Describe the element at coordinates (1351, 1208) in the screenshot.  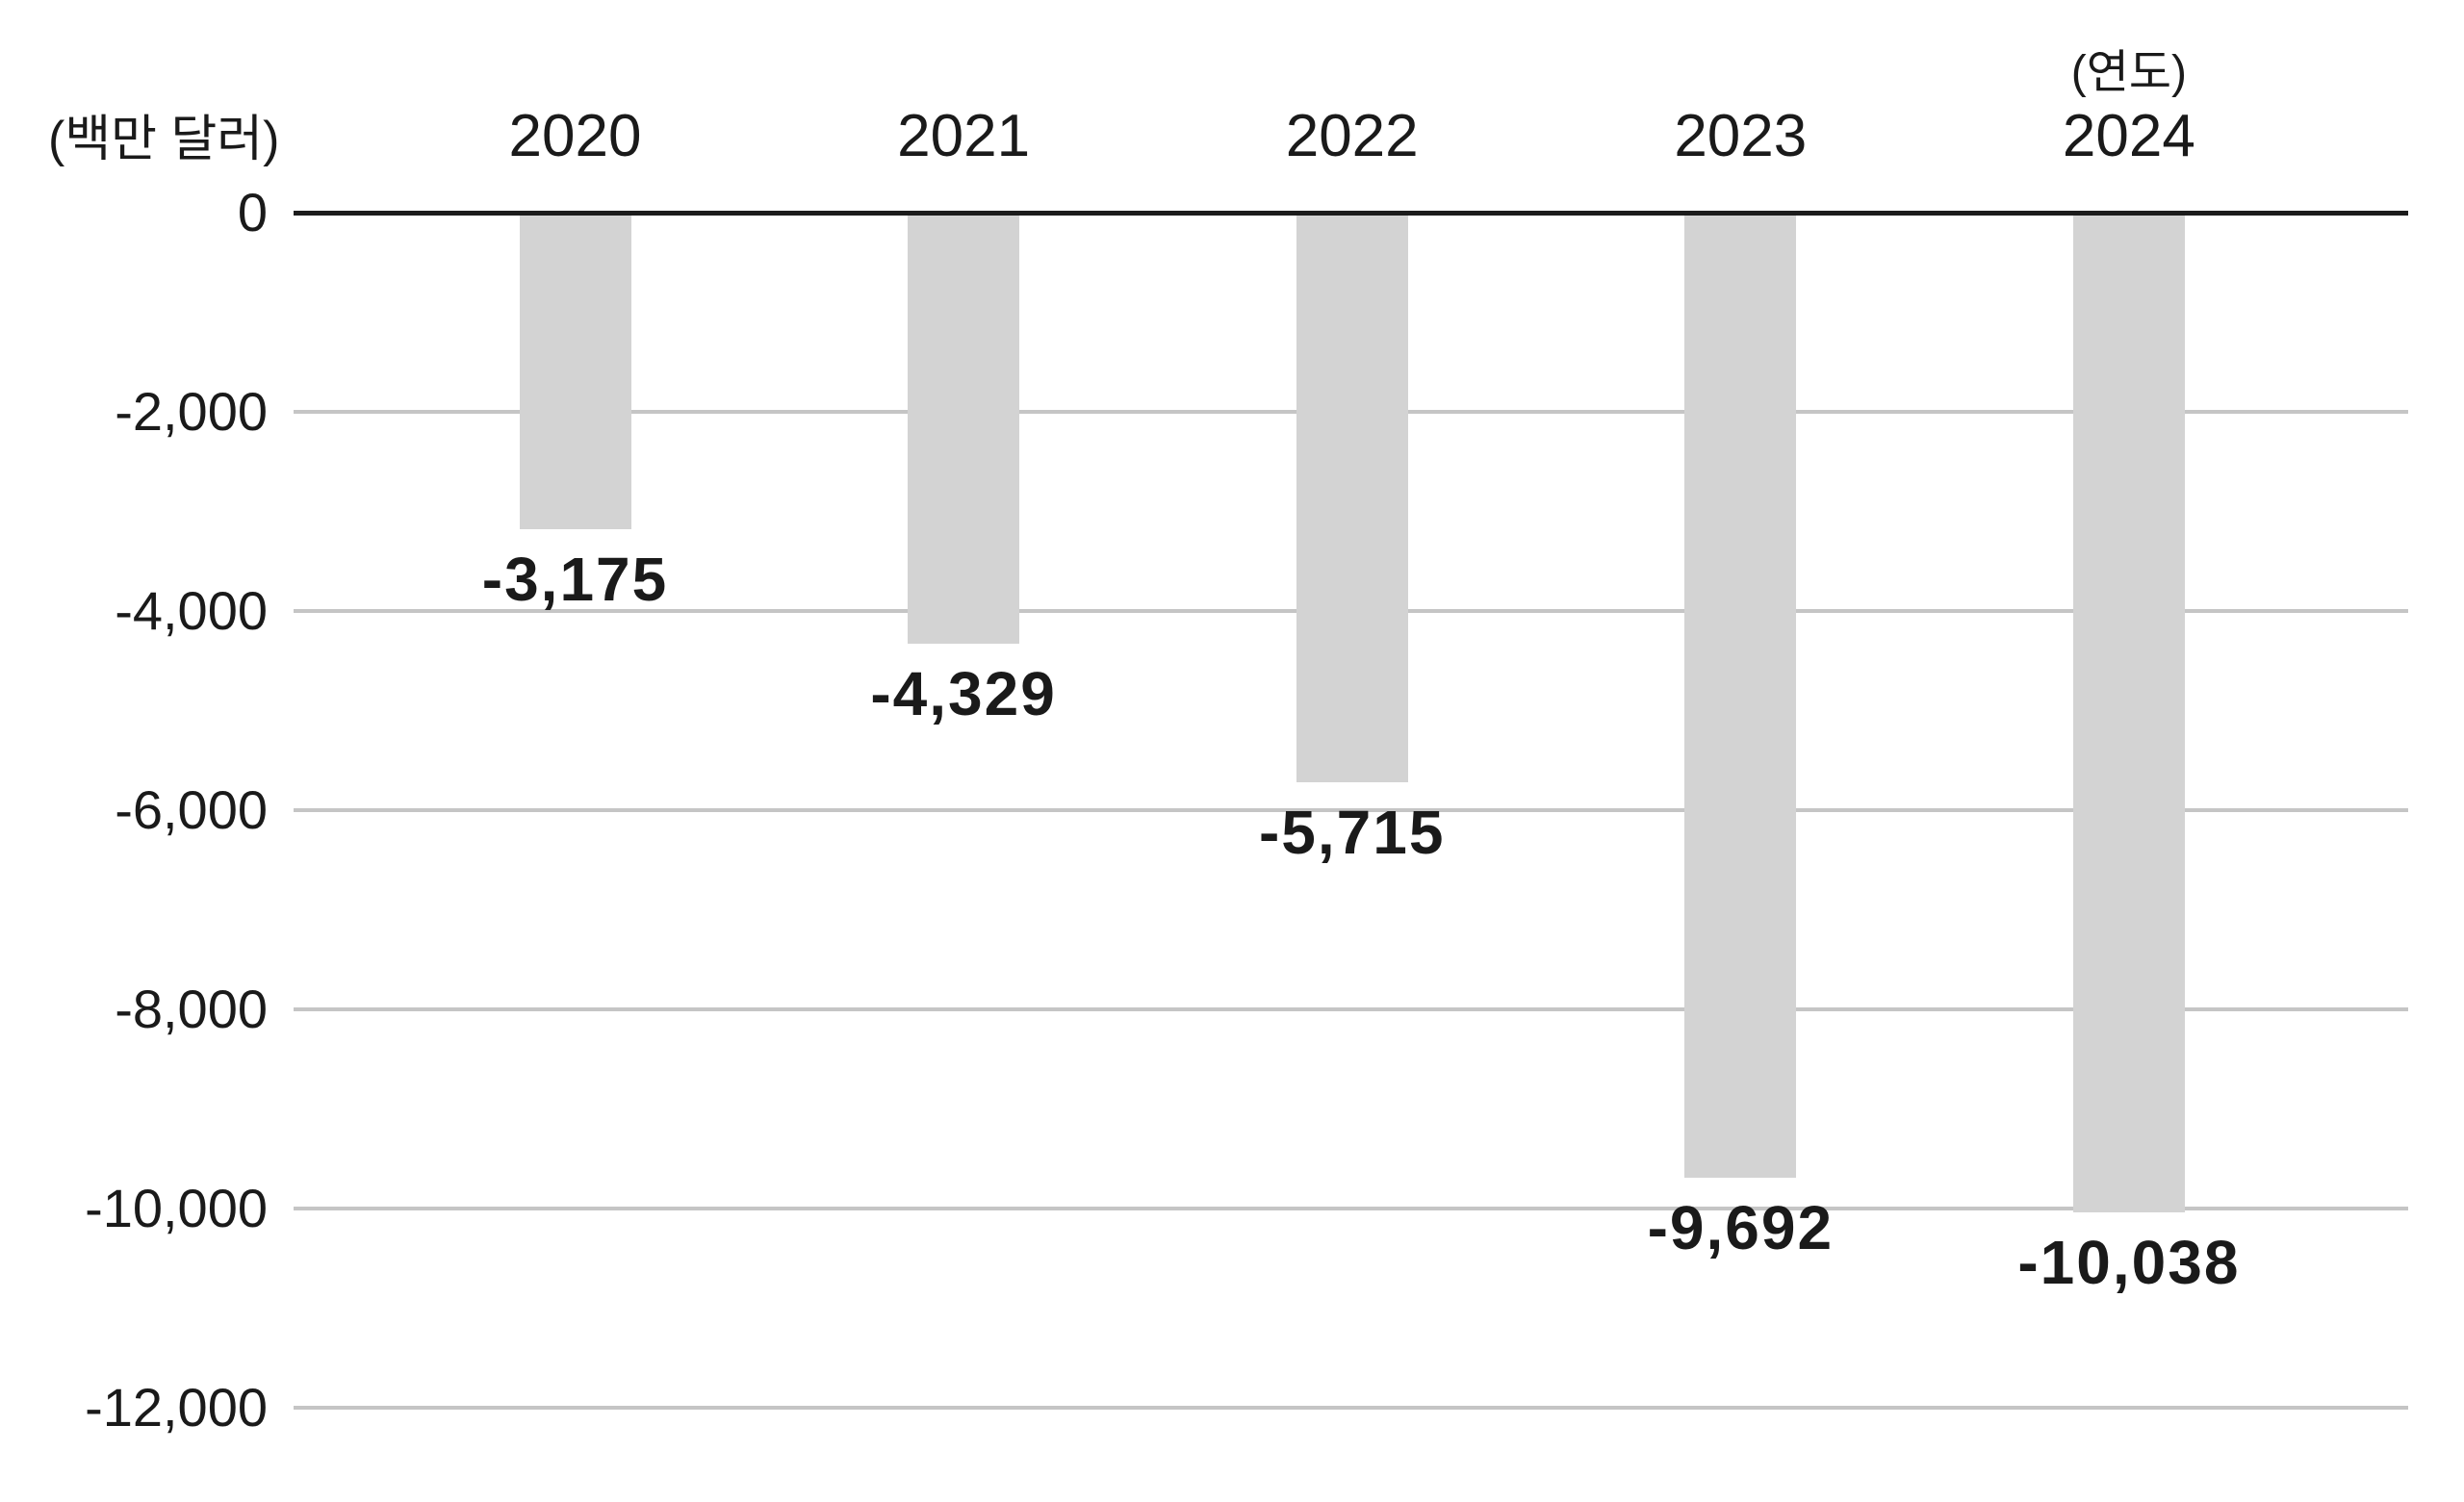
I see `gridline--10000` at that location.